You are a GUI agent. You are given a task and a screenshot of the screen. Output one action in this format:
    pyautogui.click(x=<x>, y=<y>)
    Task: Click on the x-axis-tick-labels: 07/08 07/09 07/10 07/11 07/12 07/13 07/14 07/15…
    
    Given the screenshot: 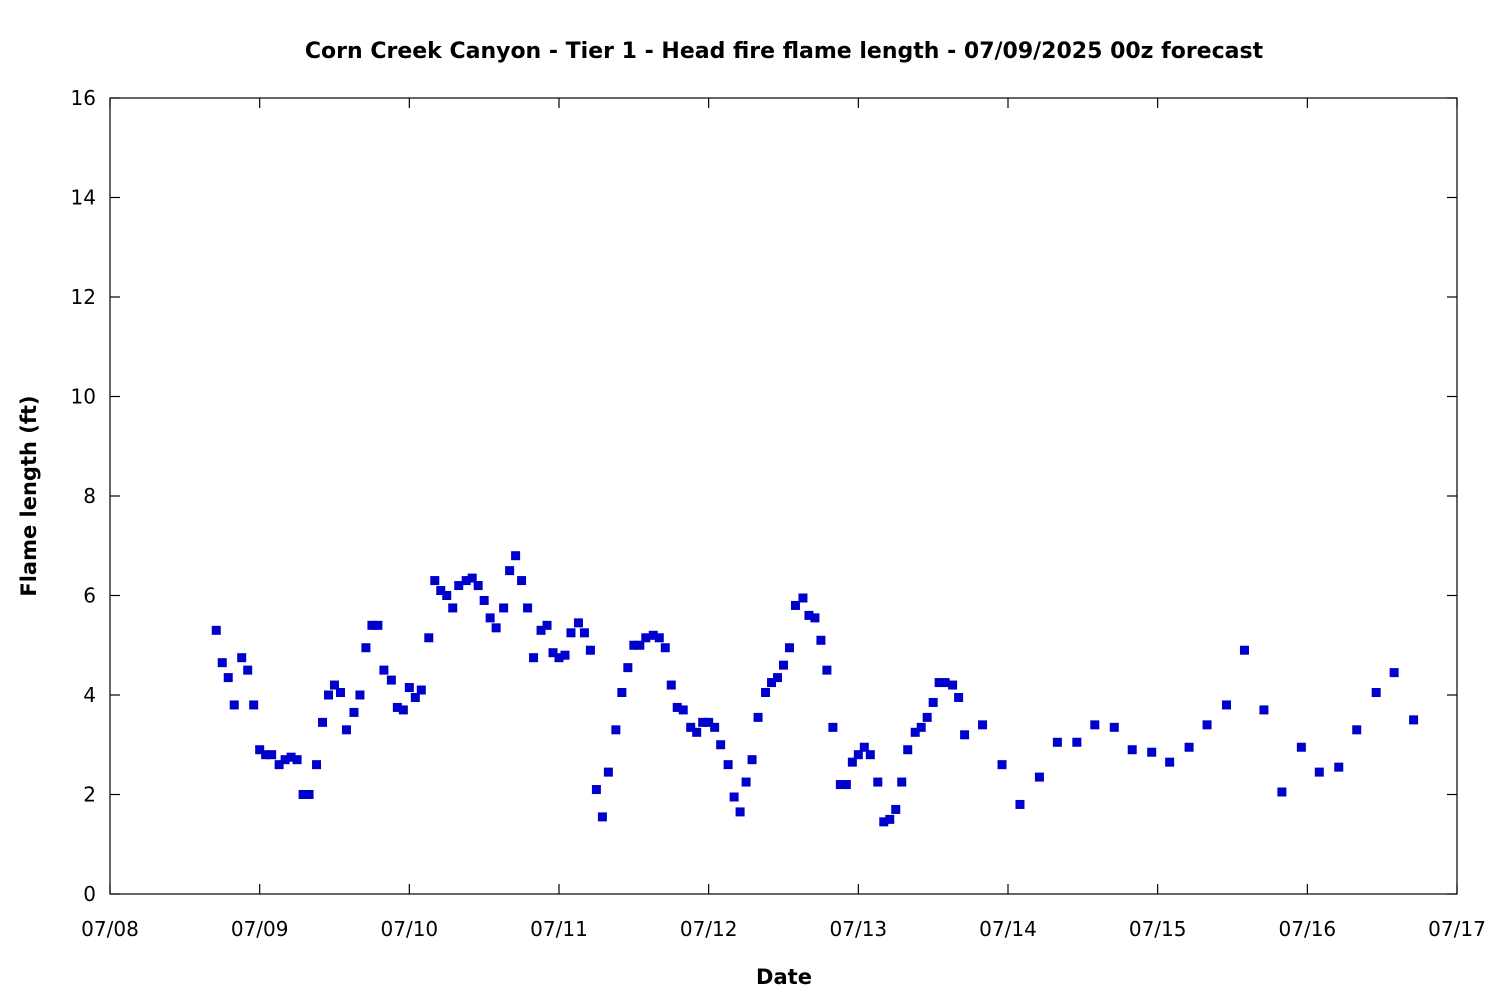 What is the action you would take?
    pyautogui.click(x=783, y=929)
    